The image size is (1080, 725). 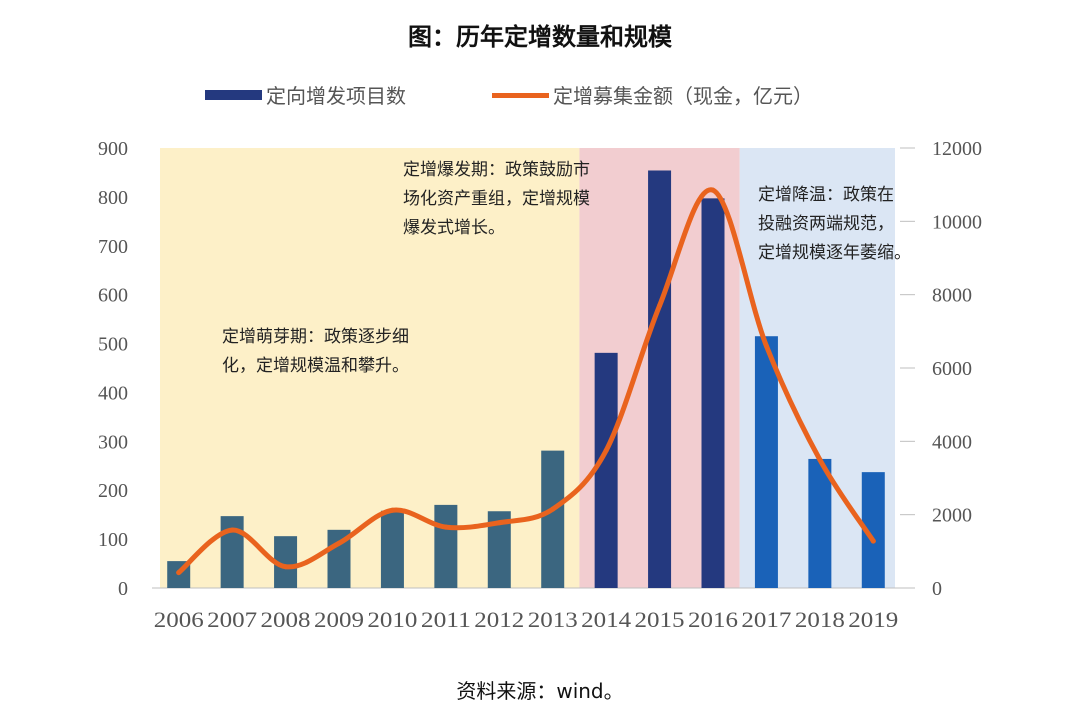 I want to click on legend-line-label: 定增募集金额（现金，亿元）, so click(x=683, y=96).